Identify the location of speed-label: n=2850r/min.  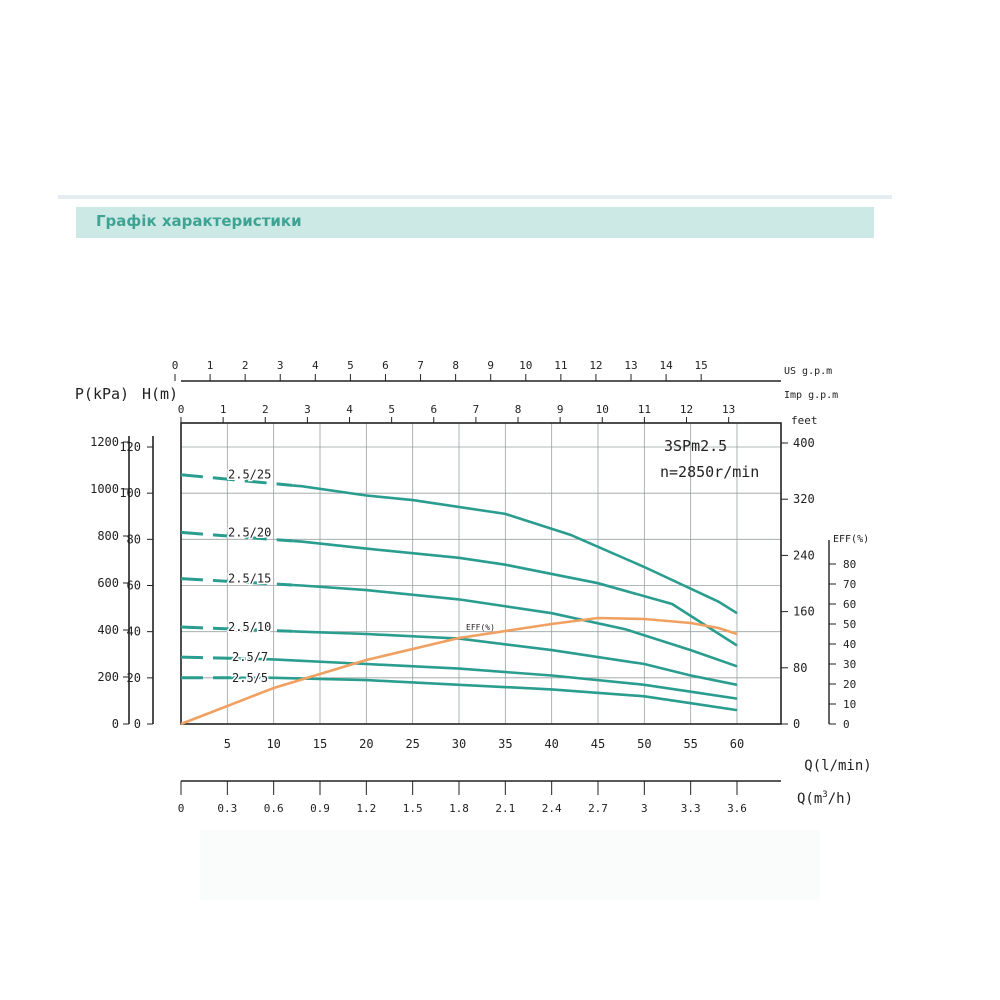
(709, 472).